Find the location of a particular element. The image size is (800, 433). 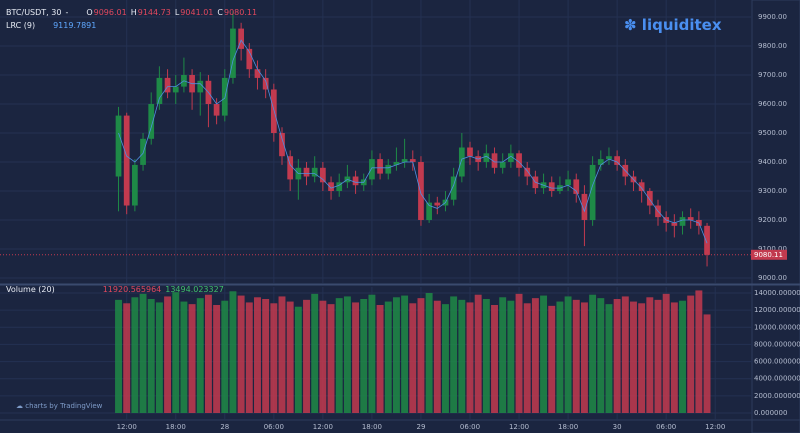

watermark-text: charts by TradingView is located at coordinates (64, 406).